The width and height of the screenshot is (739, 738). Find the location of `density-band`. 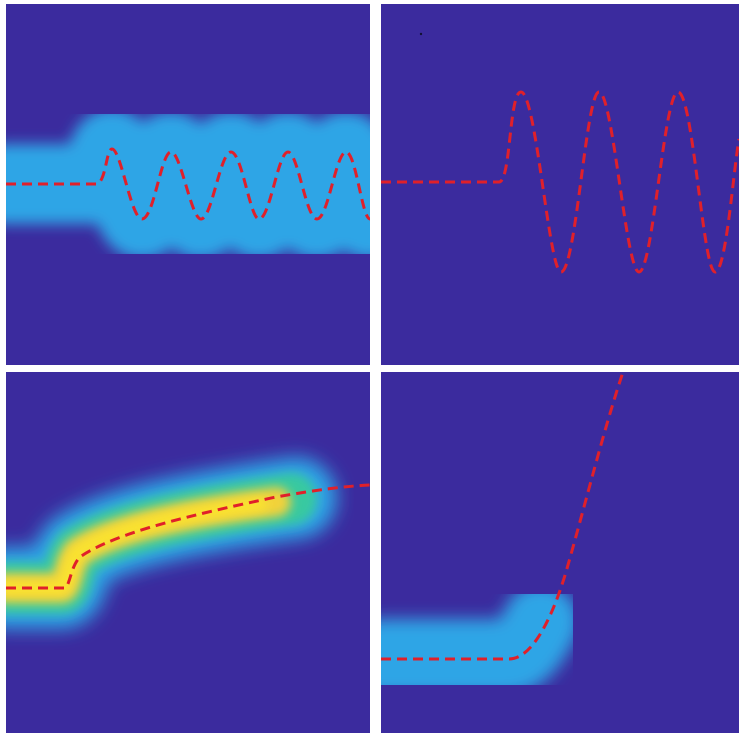

density-band is located at coordinates (480, 639).